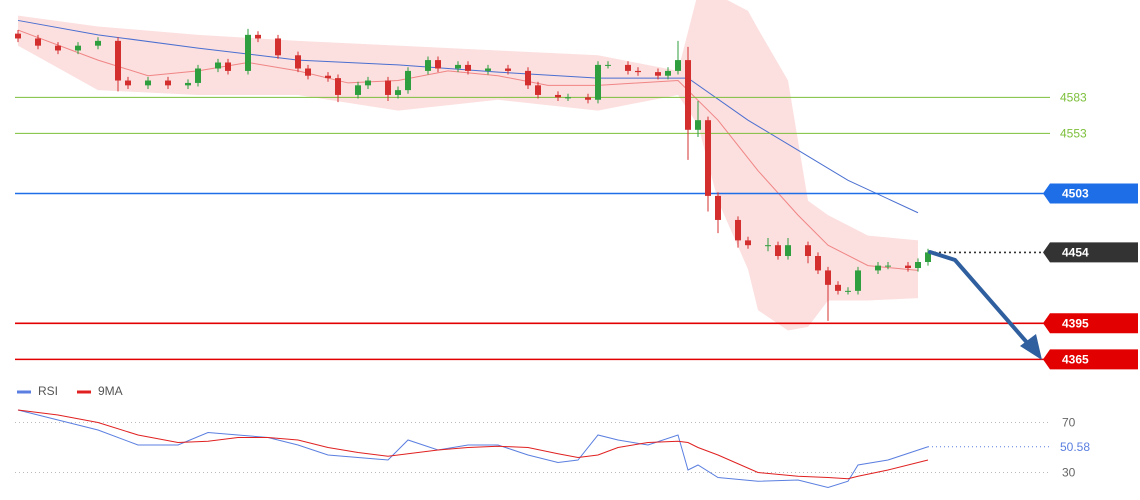 The image size is (1140, 500). I want to click on price-label: 4553, so click(1073, 134).